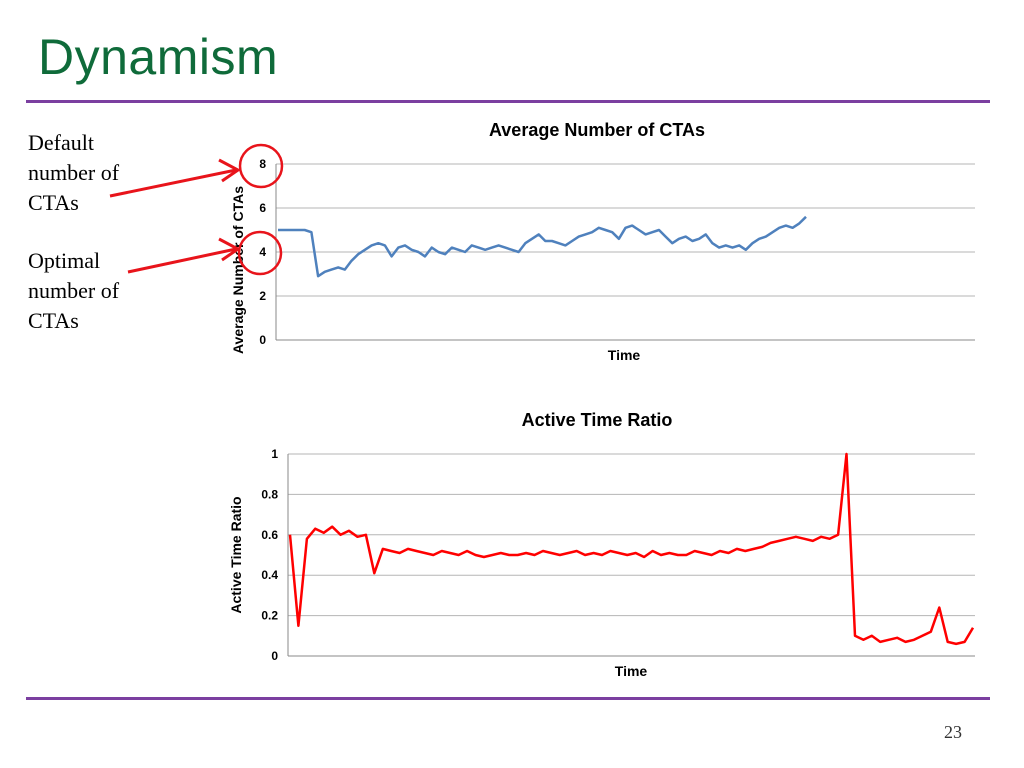  I want to click on slide-title: Dynamism, so click(158, 57).